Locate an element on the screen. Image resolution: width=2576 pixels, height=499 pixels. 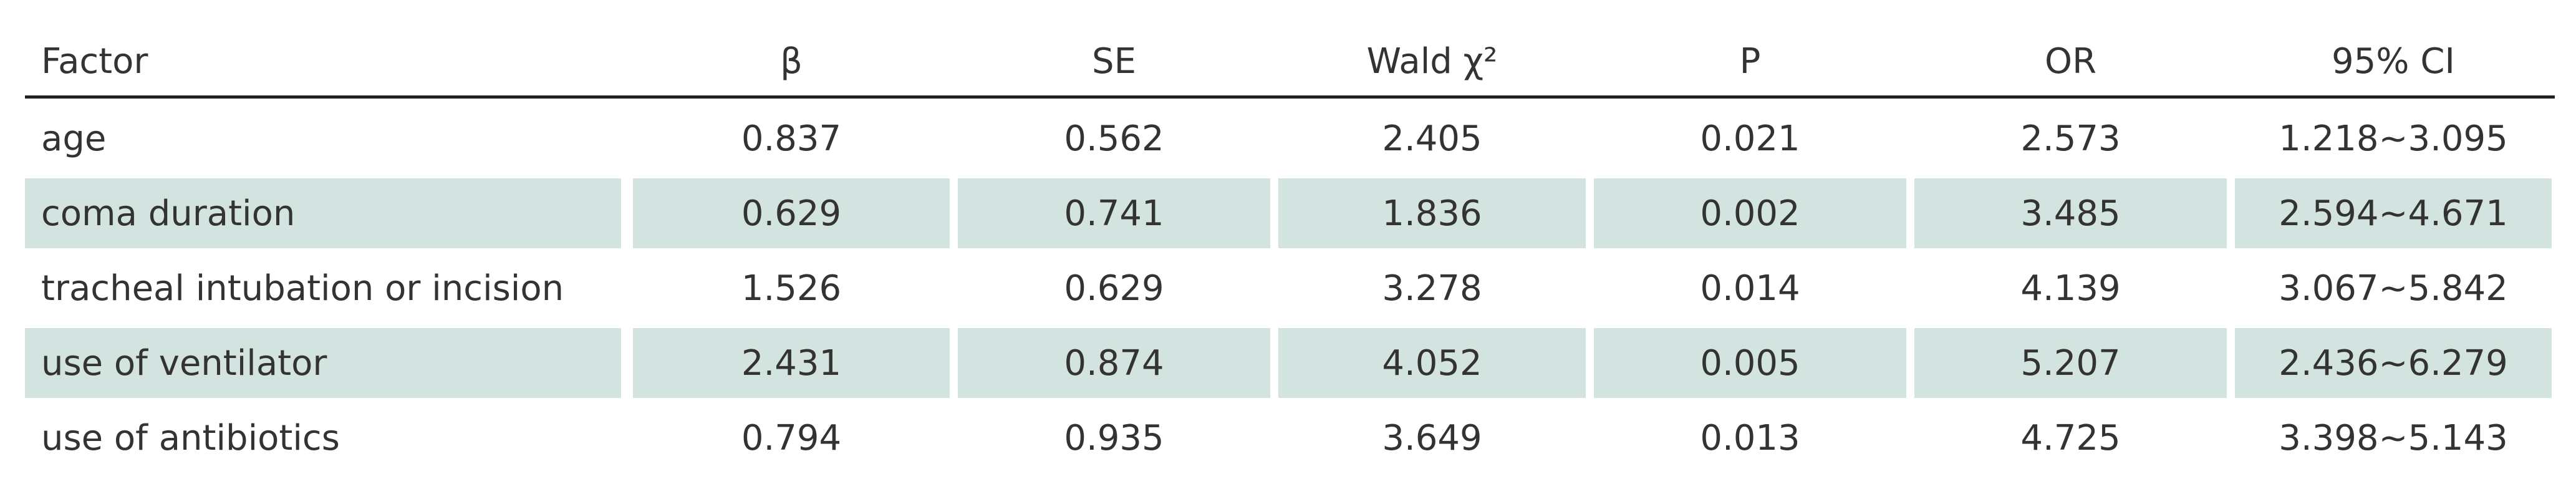
value-cell: 3.278 is located at coordinates (1432, 288).